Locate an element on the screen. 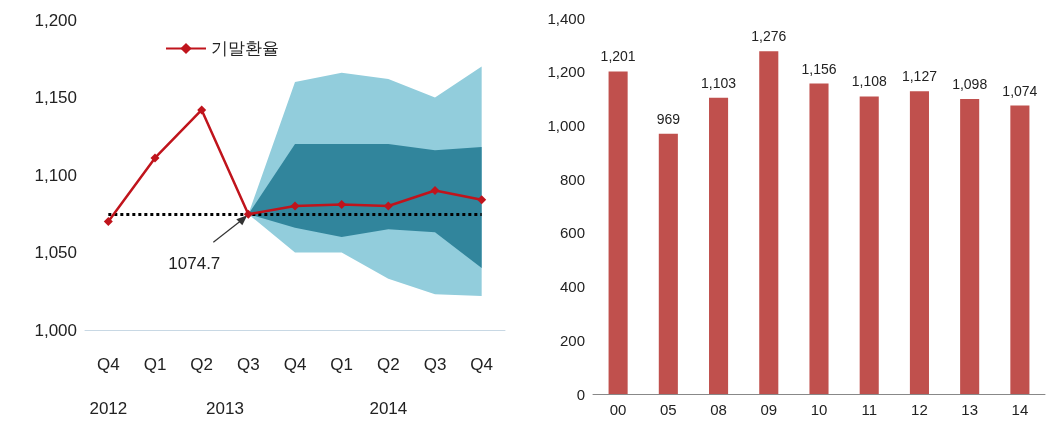 The image size is (1059, 422). data-label: 1,156 is located at coordinates (819, 68).